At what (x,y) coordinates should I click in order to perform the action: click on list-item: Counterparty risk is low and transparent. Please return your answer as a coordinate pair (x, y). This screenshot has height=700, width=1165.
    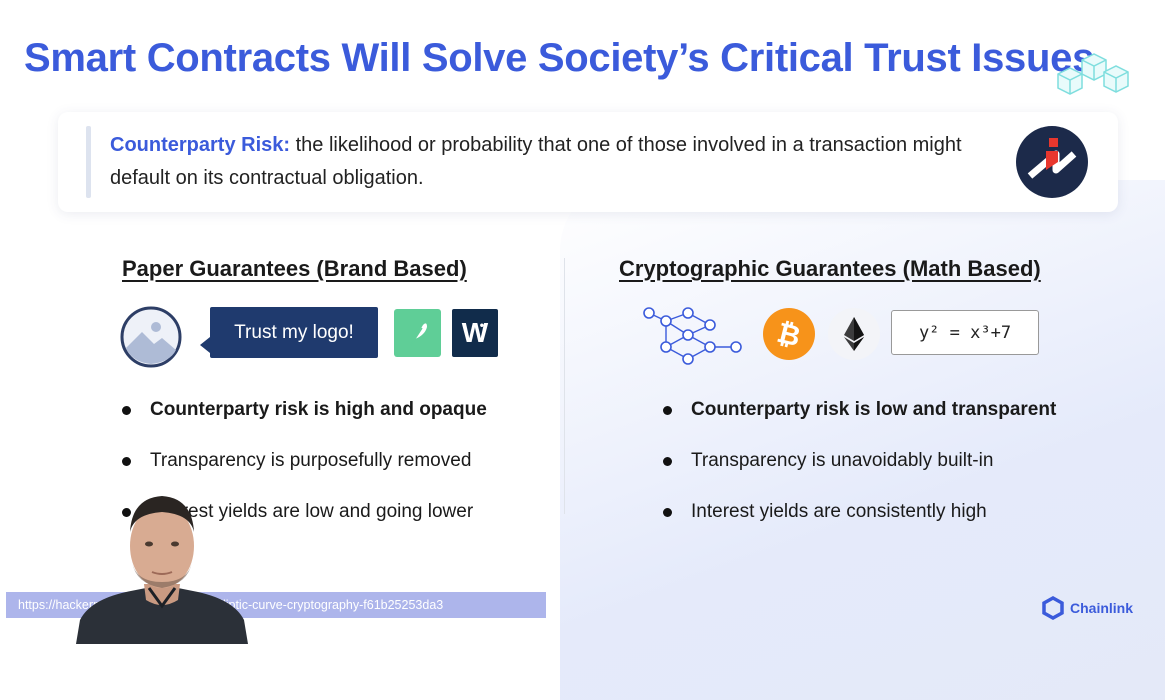
    Looking at the image, I should click on (859, 424).